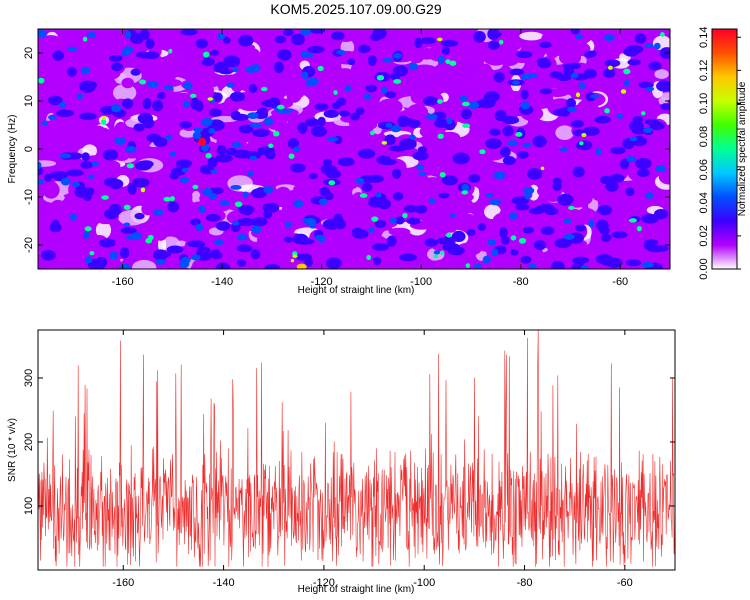  What do you see at coordinates (704, 103) in the screenshot?
I see `colorbar-tick-label: 0.10` at bounding box center [704, 103].